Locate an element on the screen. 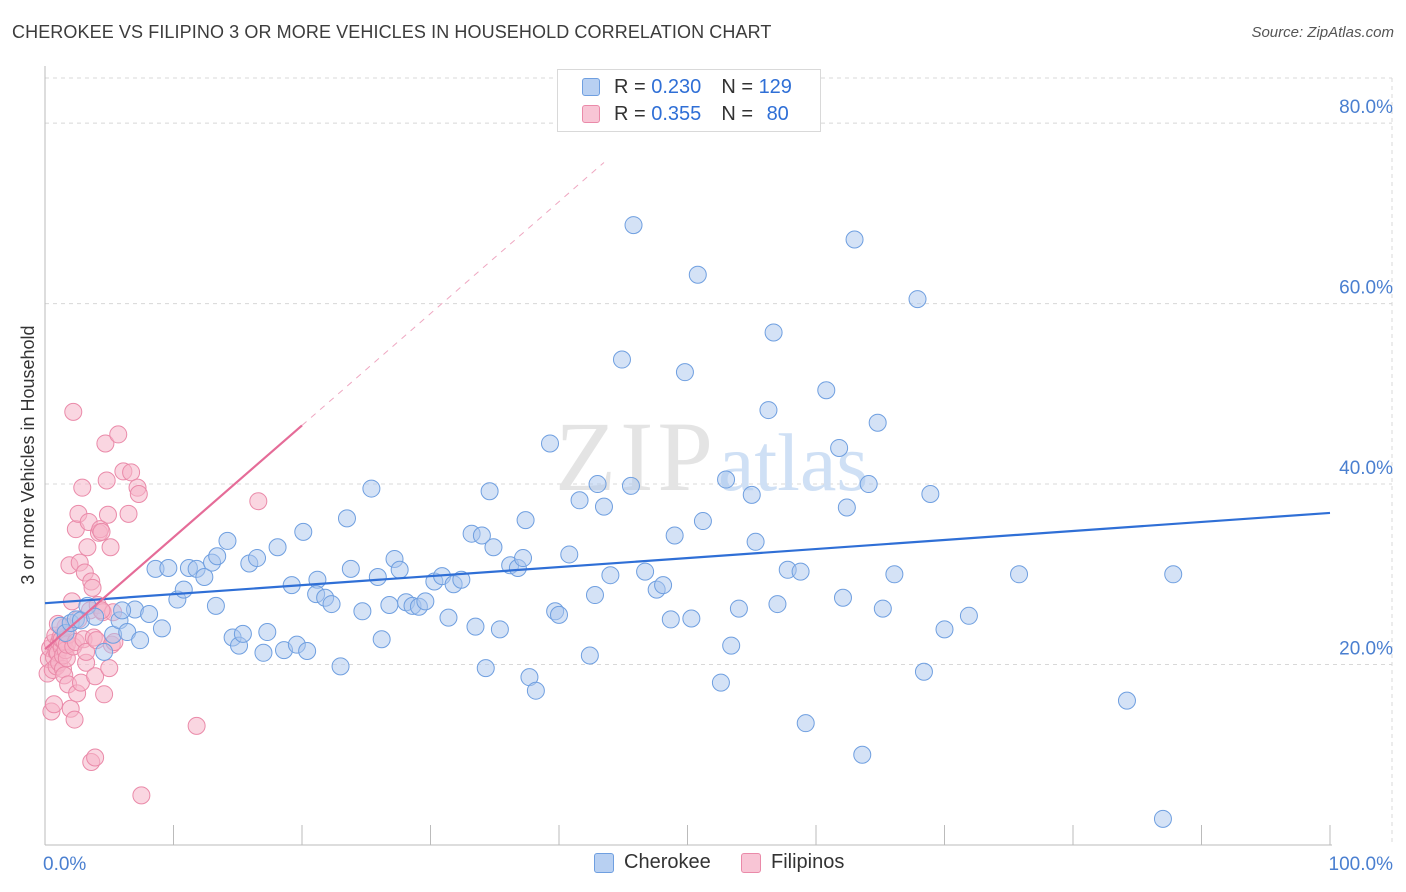 This screenshot has width=1406, height=892. y-tick-label: 20.0% is located at coordinates (1366, 649).